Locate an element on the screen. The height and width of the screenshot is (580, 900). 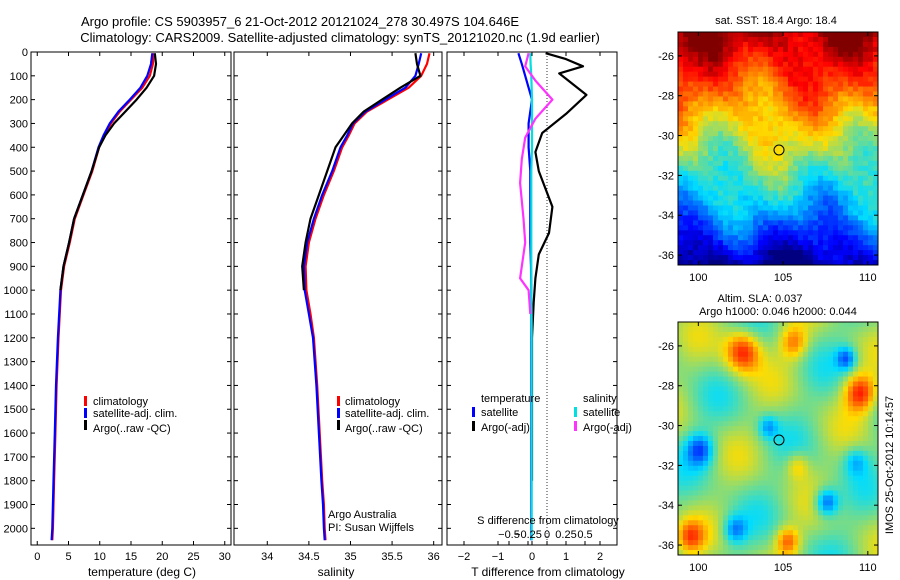
x-tick-label: 30 is located at coordinates (225, 557).